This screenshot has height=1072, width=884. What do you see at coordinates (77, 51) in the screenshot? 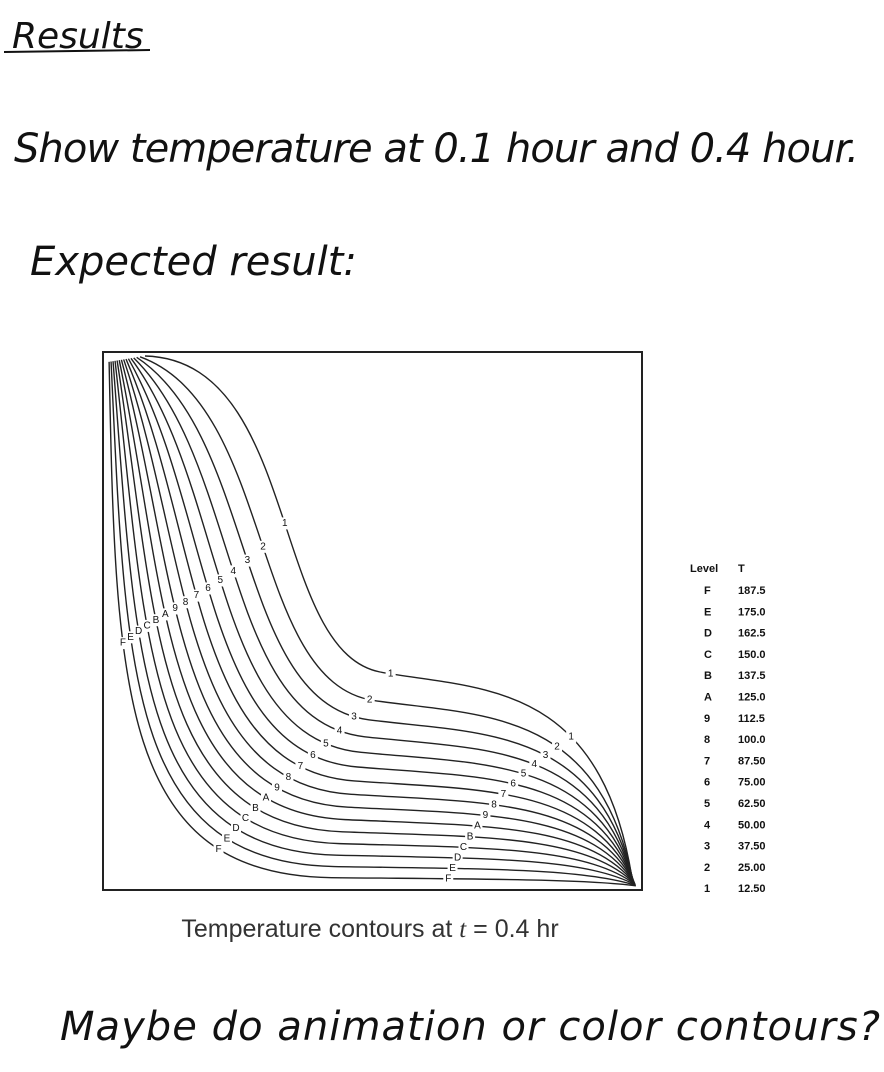
I see `title-underline` at bounding box center [77, 51].